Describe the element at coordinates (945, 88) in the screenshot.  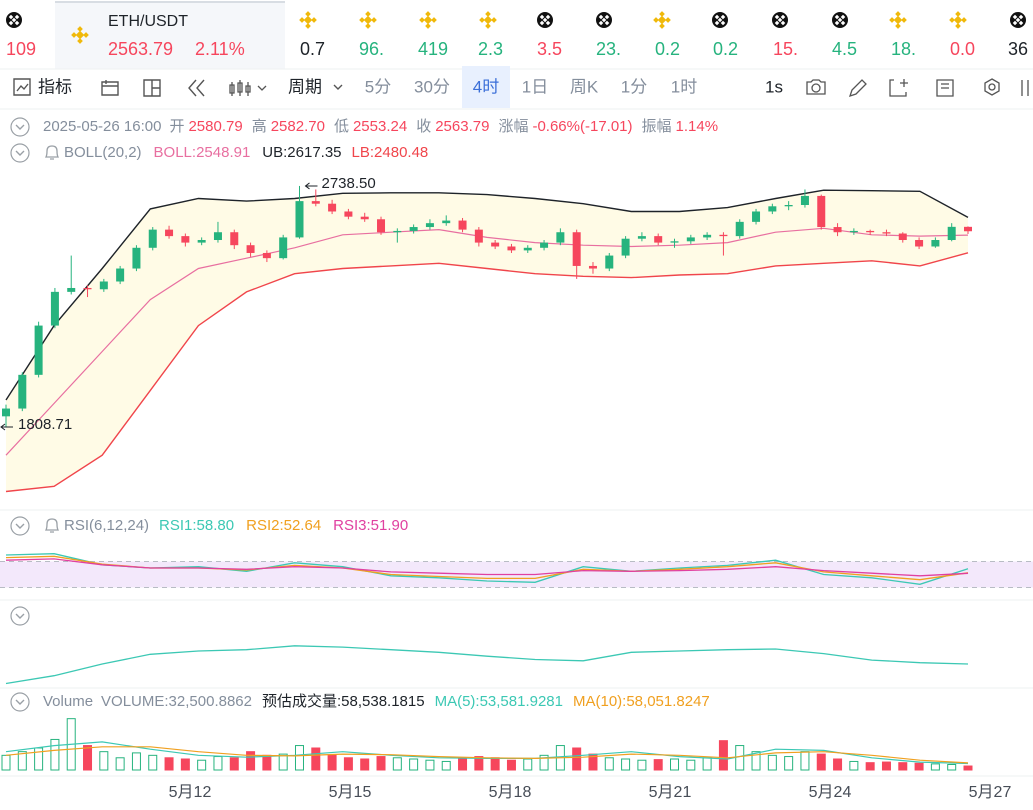
I see `template-icon` at that location.